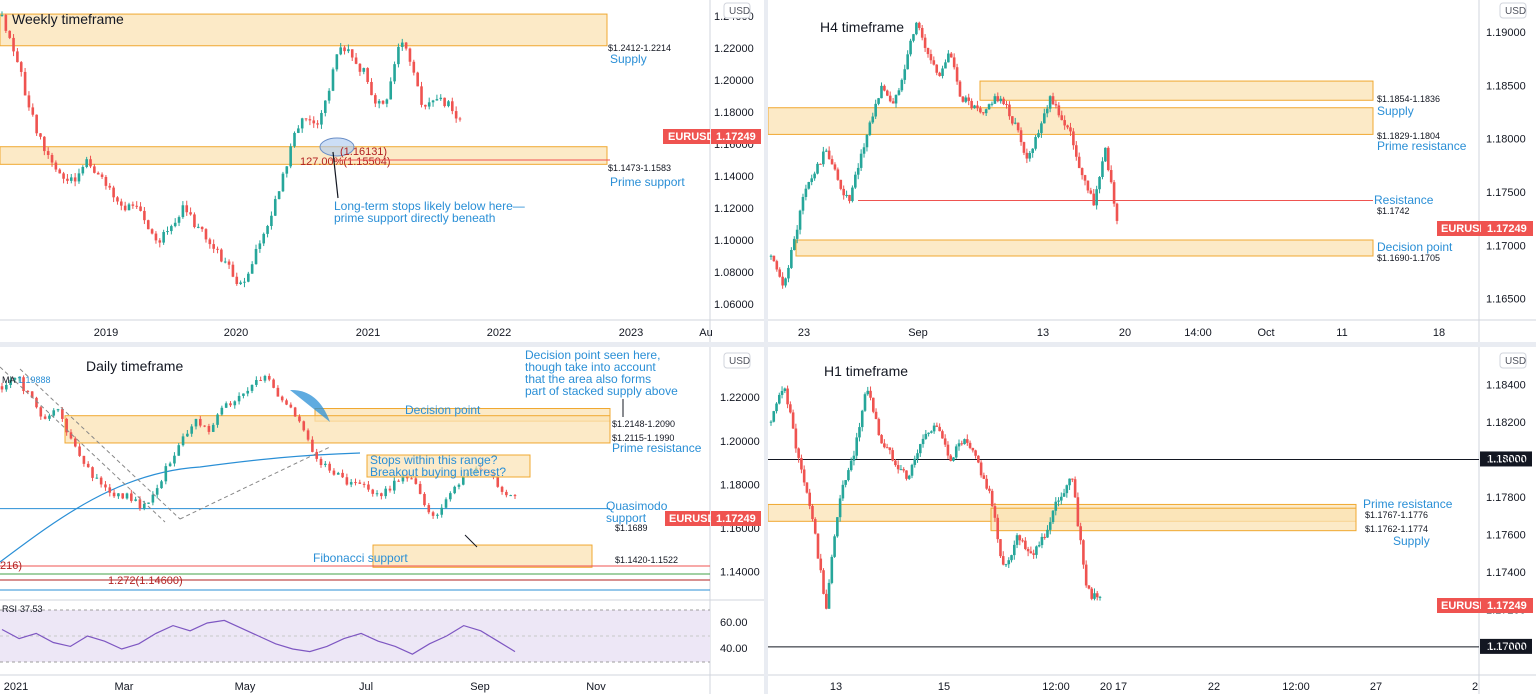 The width and height of the screenshot is (1536, 694). Describe the element at coordinates (368, 333) in the screenshot. I see `x-tick-label: 2021` at that location.